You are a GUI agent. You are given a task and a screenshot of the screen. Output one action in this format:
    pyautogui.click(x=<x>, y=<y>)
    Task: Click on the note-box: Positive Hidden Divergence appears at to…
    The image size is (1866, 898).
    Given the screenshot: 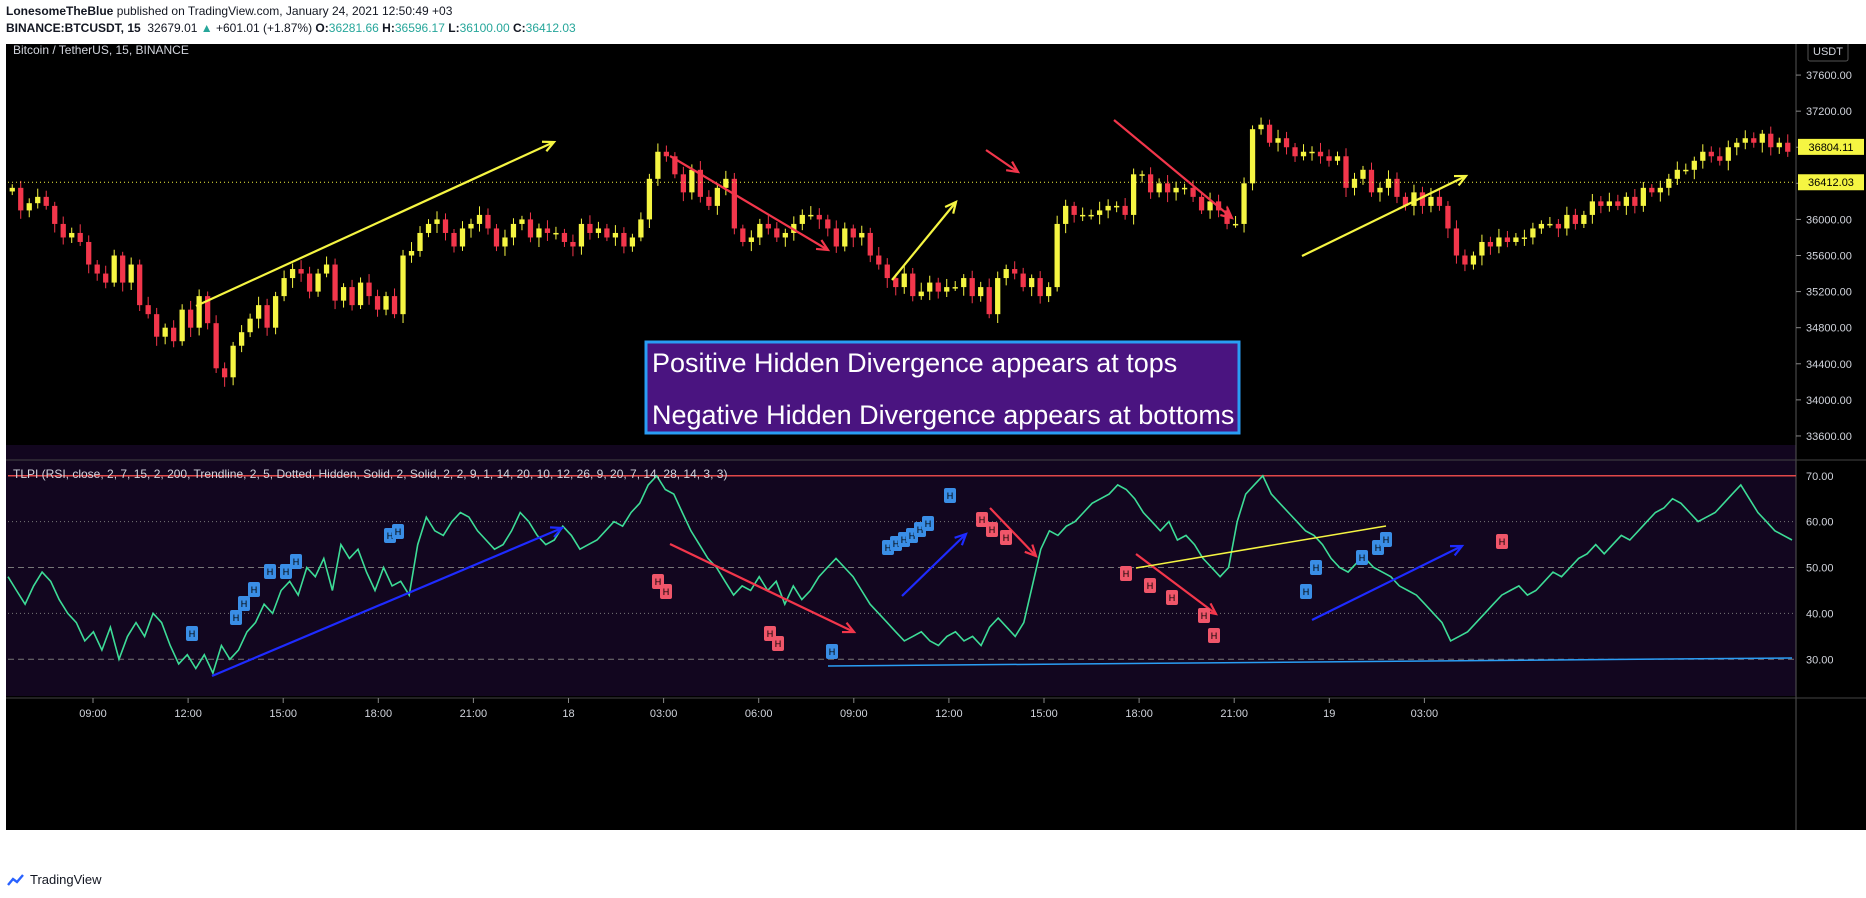 What is the action you would take?
    pyautogui.click(x=942, y=387)
    